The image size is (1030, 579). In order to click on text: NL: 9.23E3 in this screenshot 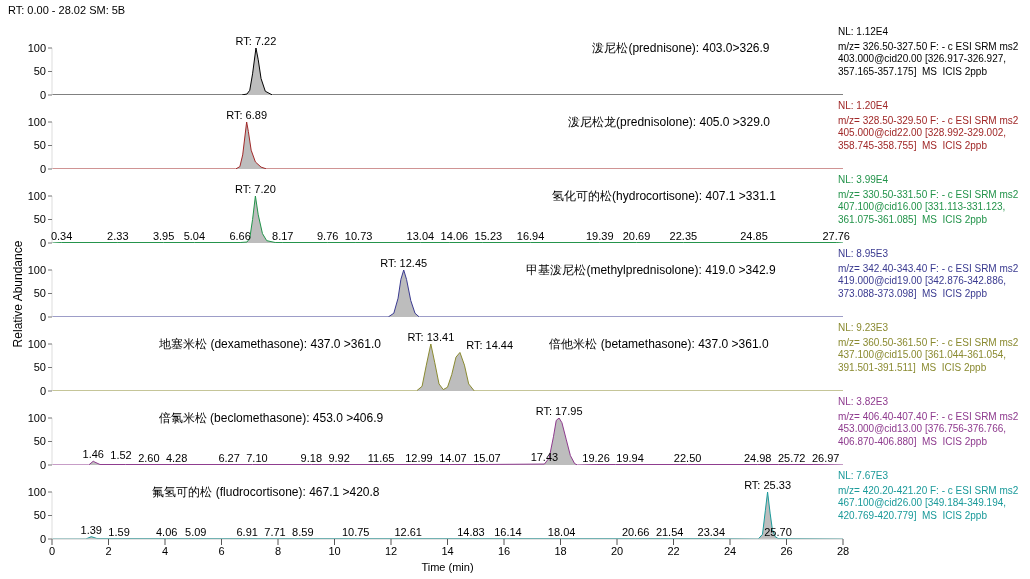, I will do `click(864, 328)`.